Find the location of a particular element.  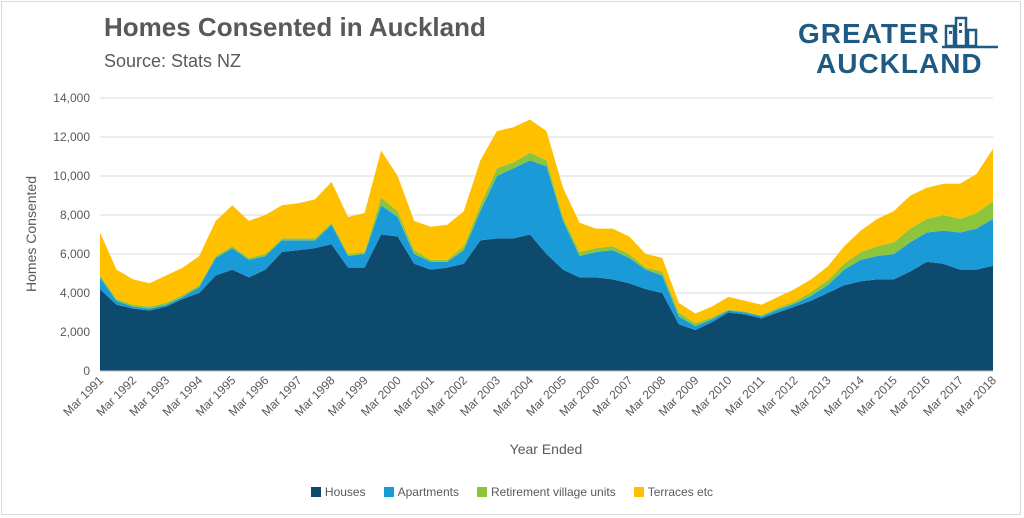

greater-auckland-logo: GREATER AUCKLAND is located at coordinates (898, 47).